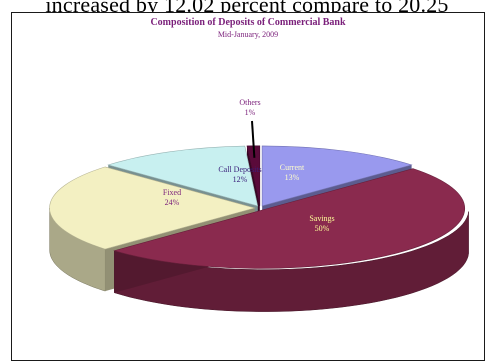 This screenshot has height=364, width=494. Describe the element at coordinates (183, 176) in the screenshot. I see `pie-slice-call-deposits` at that location.